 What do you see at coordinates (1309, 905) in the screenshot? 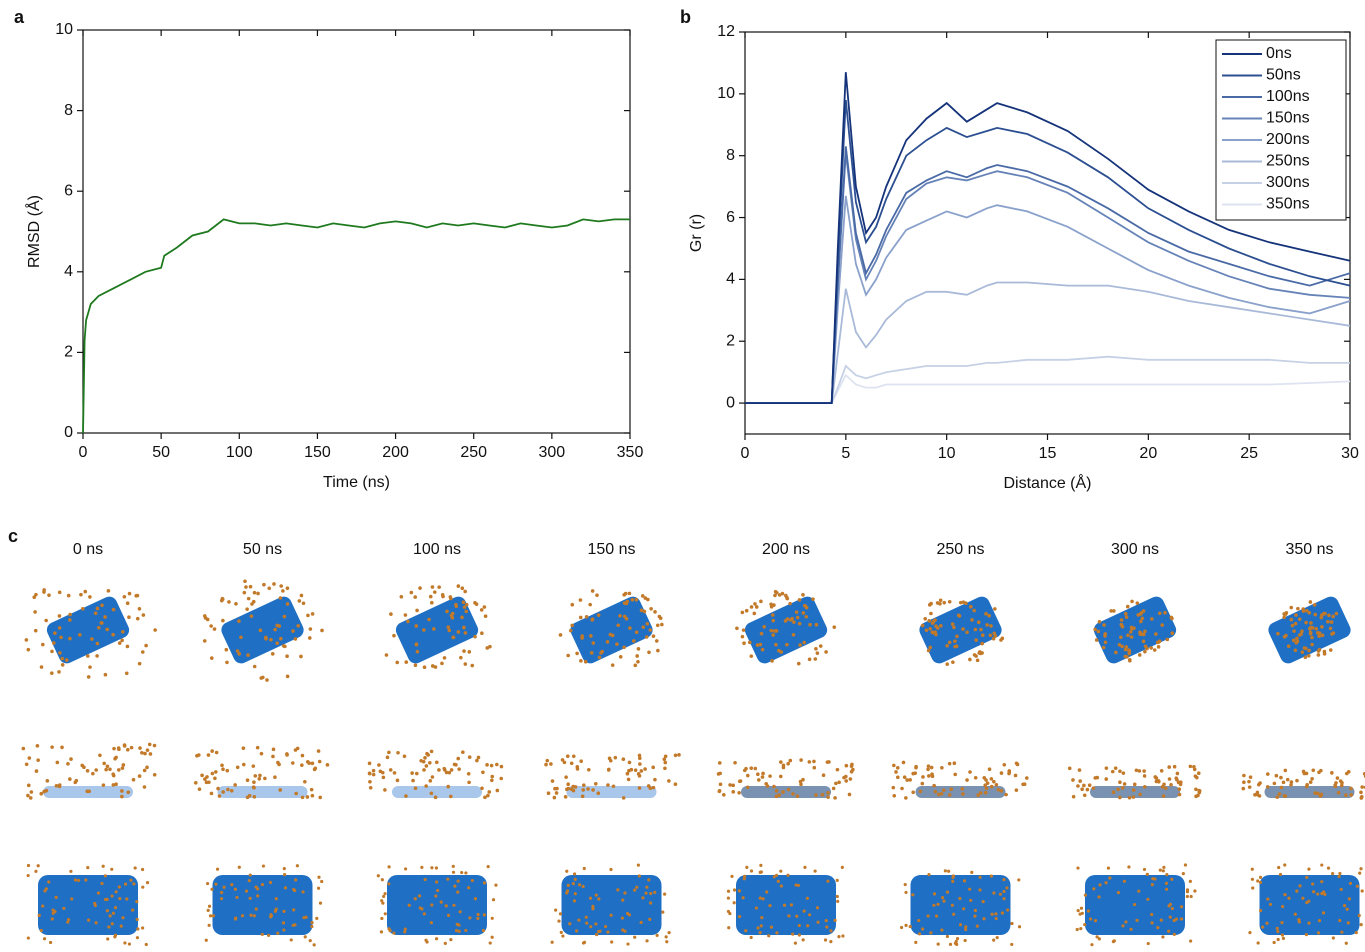
I see `protein-bottom` at bounding box center [1309, 905].